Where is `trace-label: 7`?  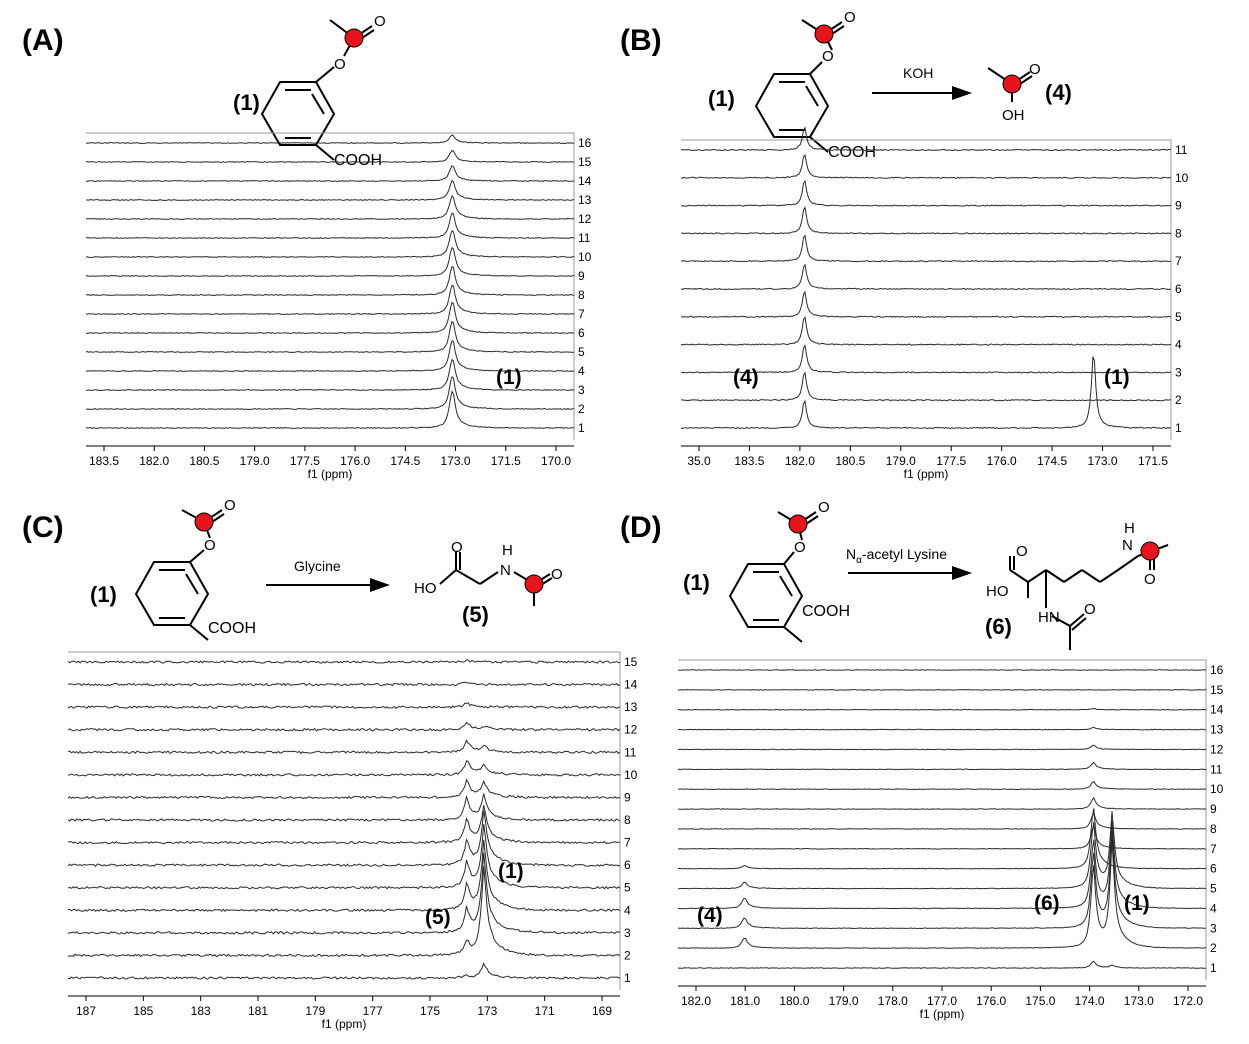
trace-label: 7 is located at coordinates (1178, 261).